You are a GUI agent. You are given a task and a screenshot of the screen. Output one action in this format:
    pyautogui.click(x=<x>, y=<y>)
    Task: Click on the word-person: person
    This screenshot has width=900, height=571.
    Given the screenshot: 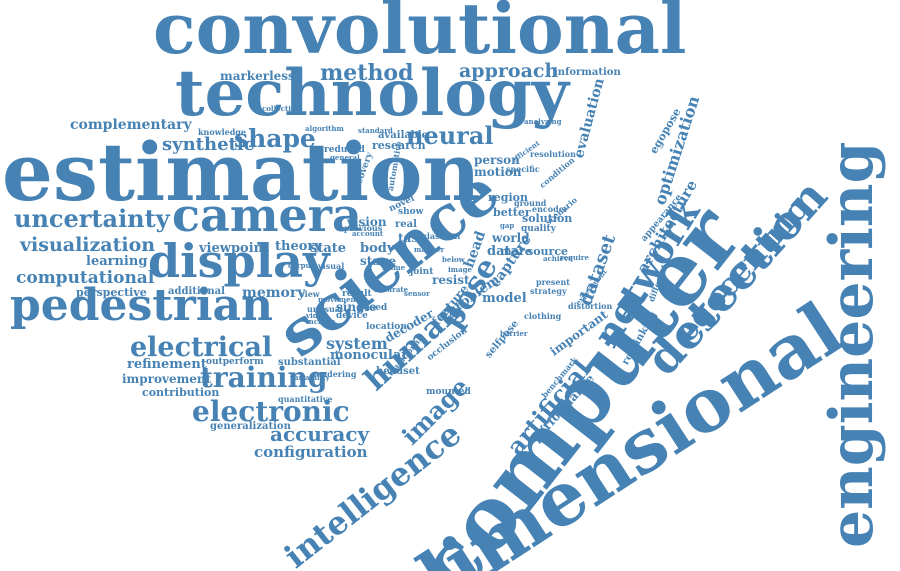 What is the action you would take?
    pyautogui.click(x=497, y=160)
    